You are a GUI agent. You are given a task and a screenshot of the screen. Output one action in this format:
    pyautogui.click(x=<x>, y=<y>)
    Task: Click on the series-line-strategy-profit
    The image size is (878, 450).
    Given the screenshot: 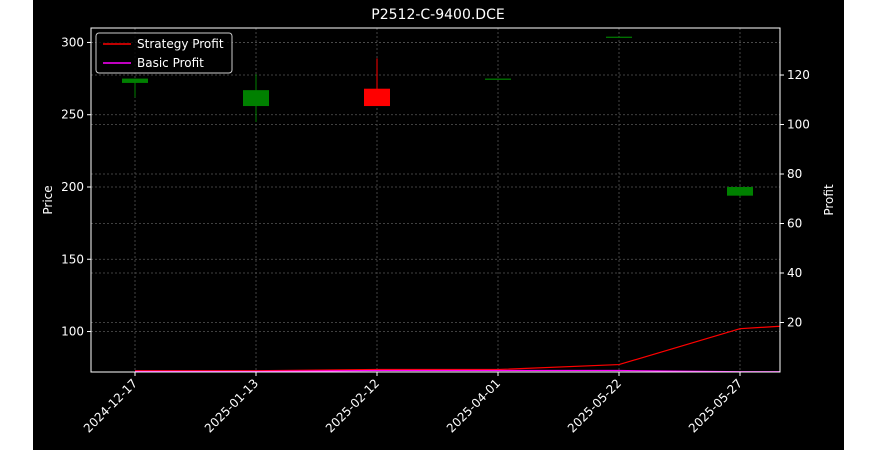 What is the action you would take?
    pyautogui.click(x=457, y=348)
    